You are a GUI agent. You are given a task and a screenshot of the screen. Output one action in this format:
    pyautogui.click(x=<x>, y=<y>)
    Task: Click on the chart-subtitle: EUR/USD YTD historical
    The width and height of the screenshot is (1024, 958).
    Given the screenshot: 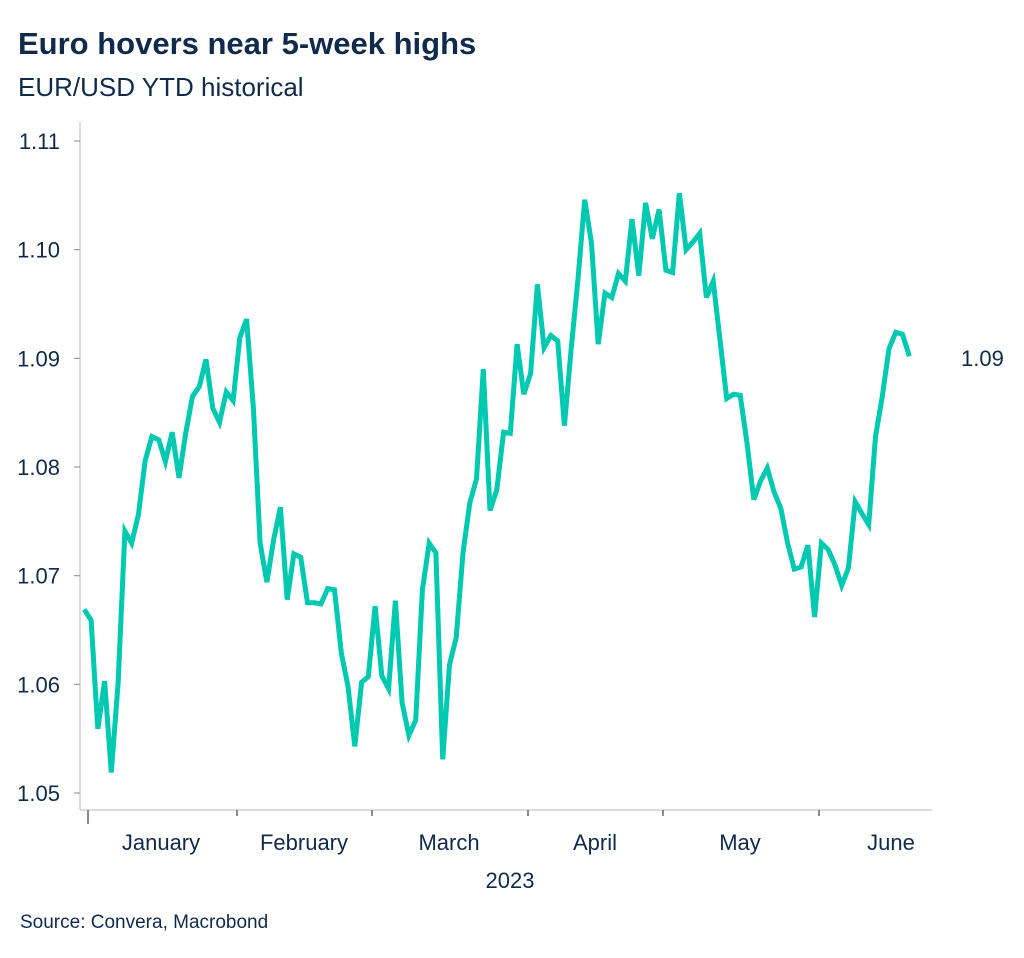 What is the action you would take?
    pyautogui.click(x=161, y=87)
    